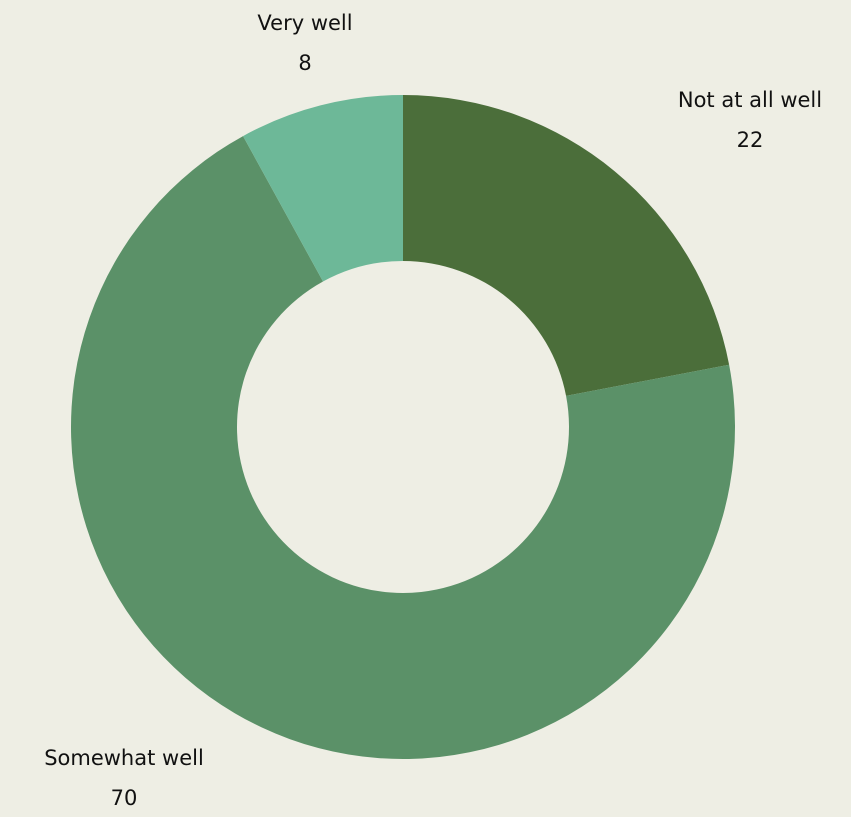  I want to click on slice-label-name: Somewhat well, so click(124, 758).